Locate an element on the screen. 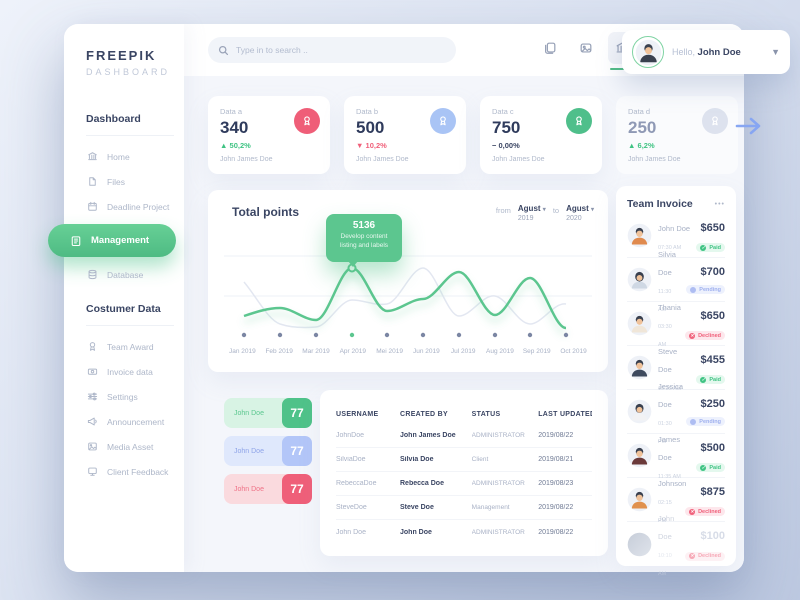 This screenshot has height=600, width=800. x-tick: Jan 2019 is located at coordinates (242, 351).